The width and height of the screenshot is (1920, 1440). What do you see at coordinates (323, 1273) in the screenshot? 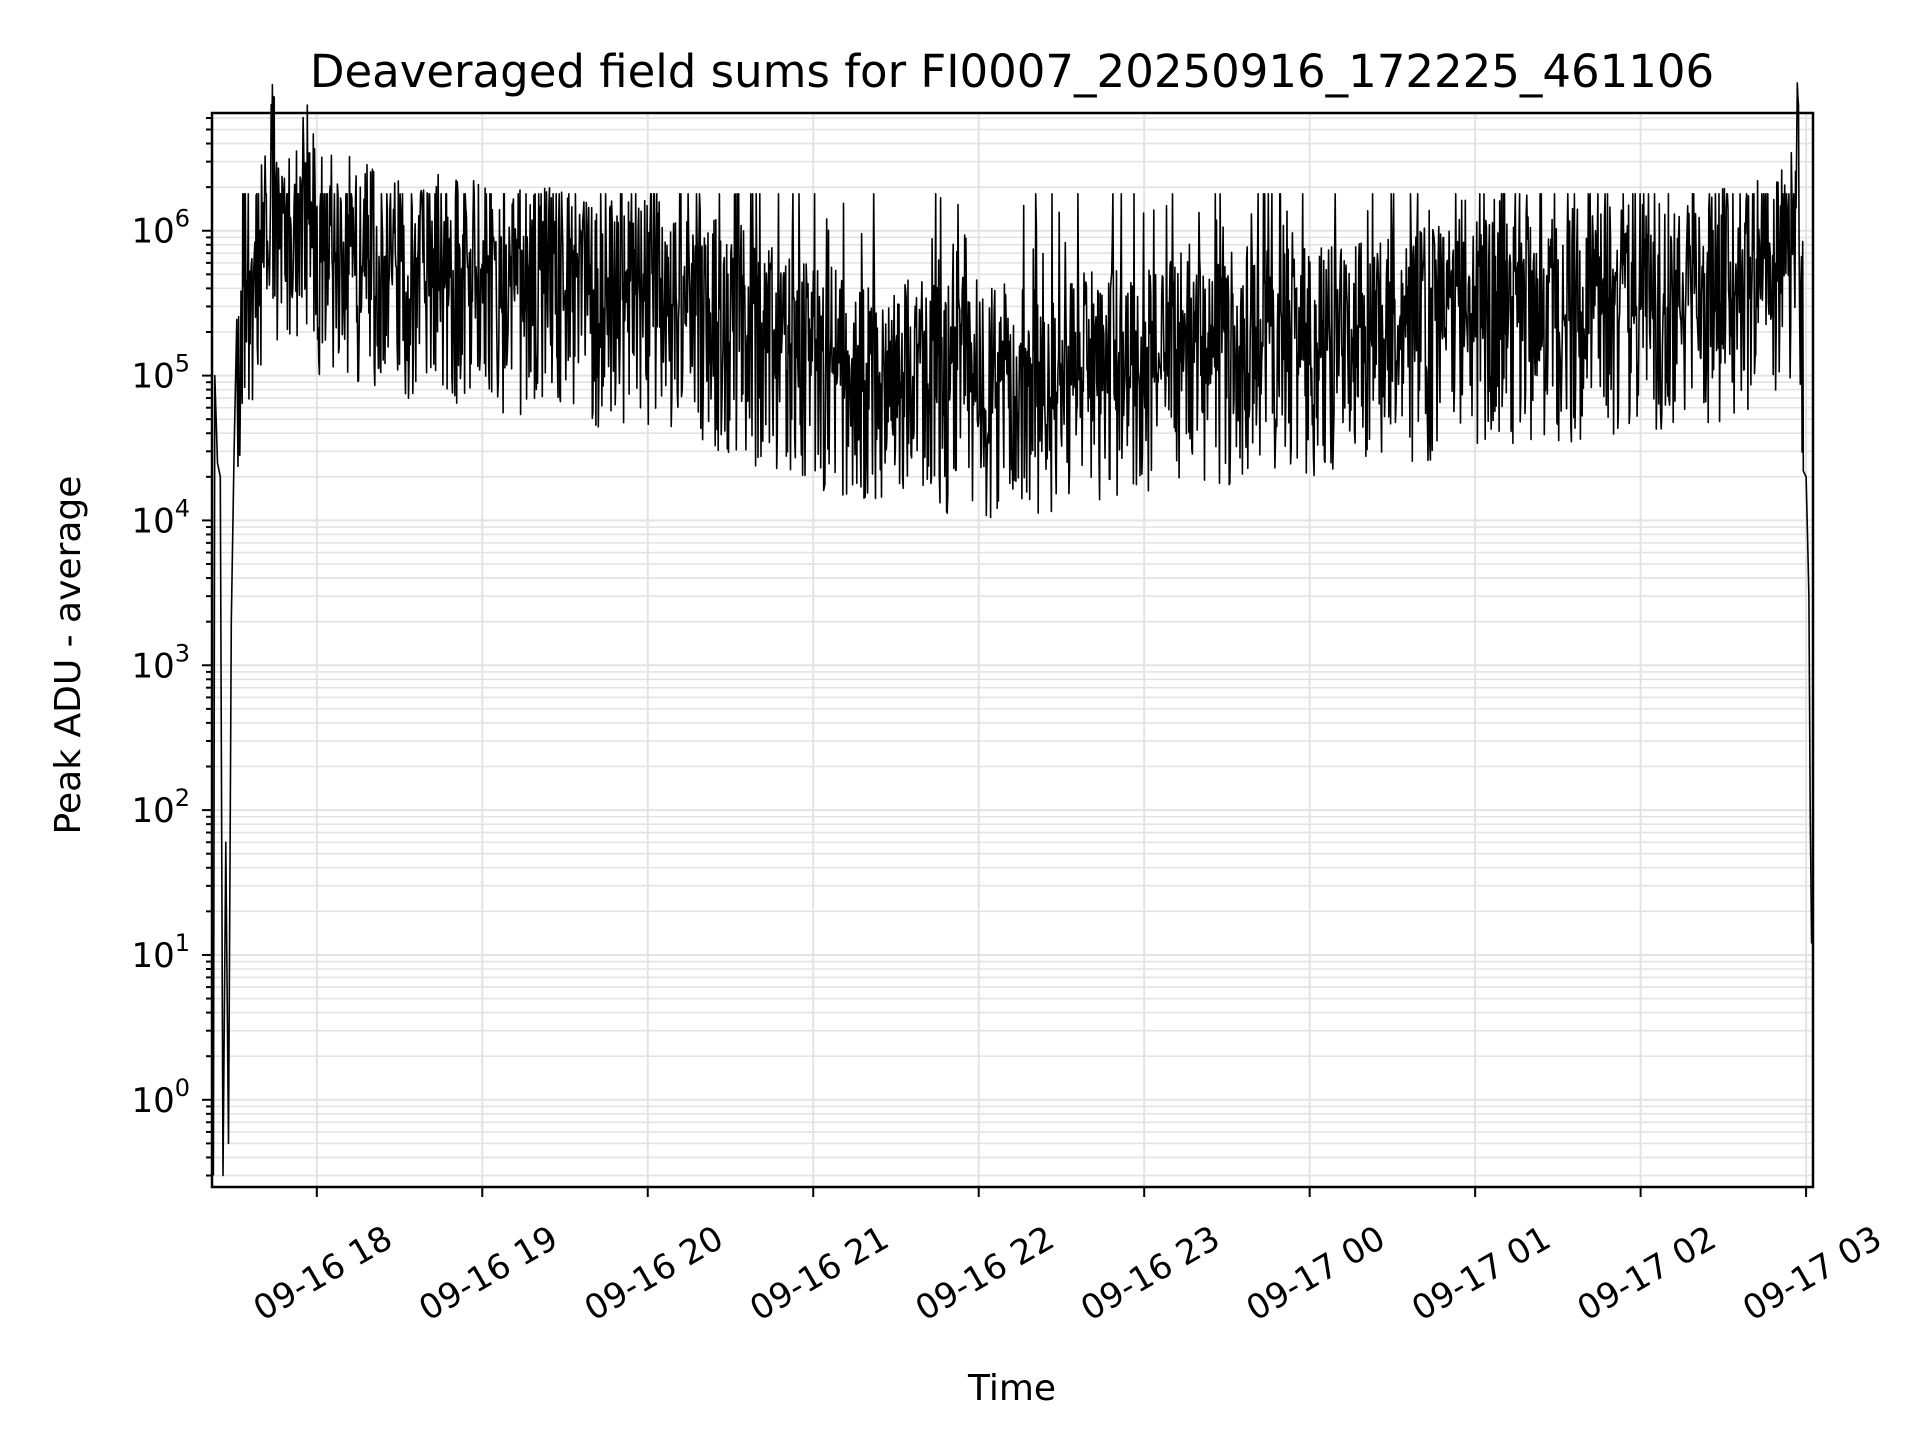
I see `x-tick-label: 09-16 18` at bounding box center [323, 1273].